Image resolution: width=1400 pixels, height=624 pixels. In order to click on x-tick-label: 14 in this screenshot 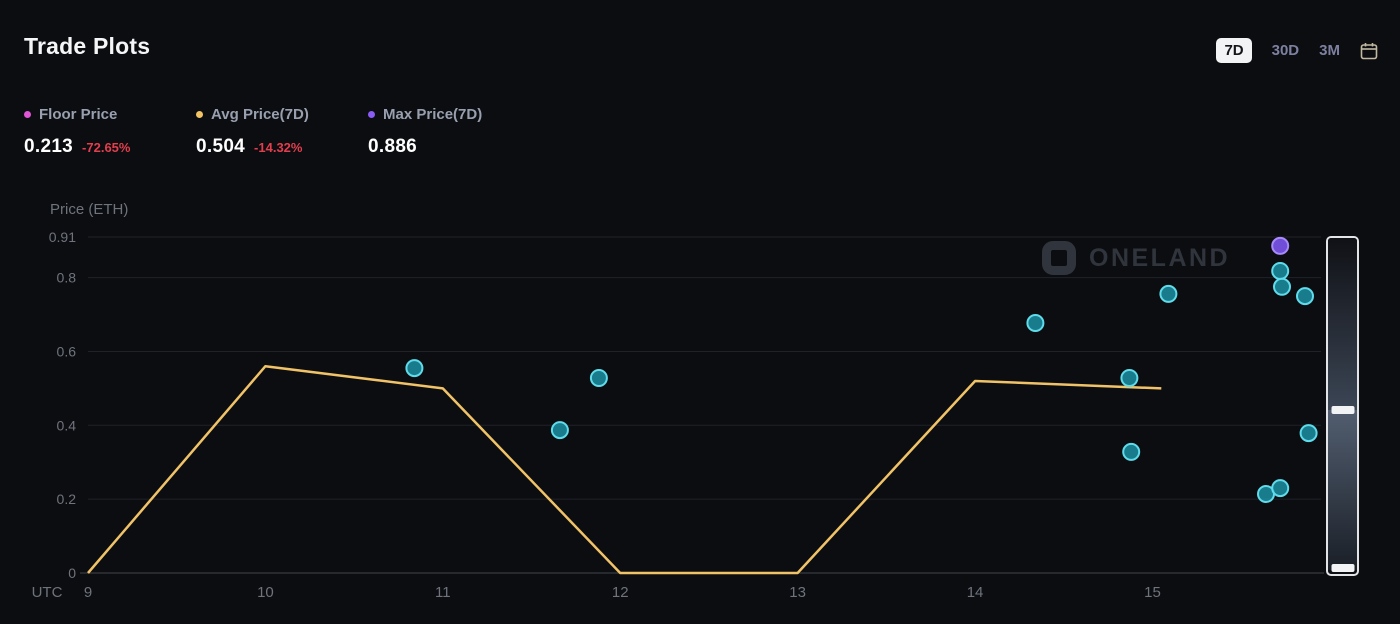, I will do `click(975, 592)`.